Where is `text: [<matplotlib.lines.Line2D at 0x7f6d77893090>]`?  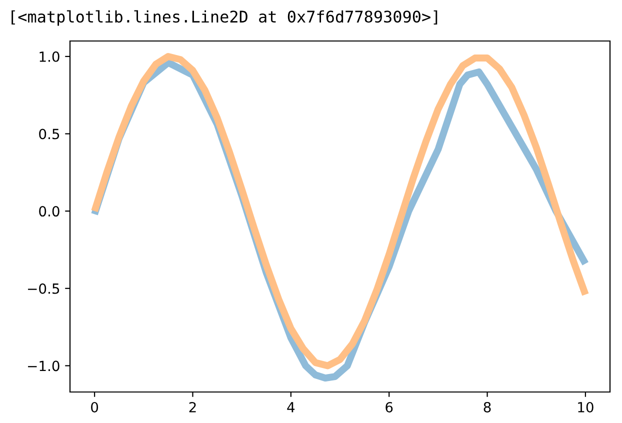 text: [<matplotlib.lines.Line2D at 0x7f6d77893090>] is located at coordinates (225, 18).